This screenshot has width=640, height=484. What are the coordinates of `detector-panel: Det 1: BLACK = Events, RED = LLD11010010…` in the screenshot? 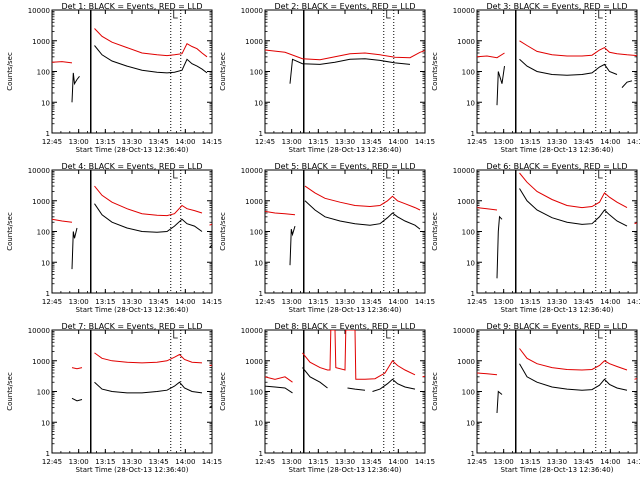 It's located at (124, 78).